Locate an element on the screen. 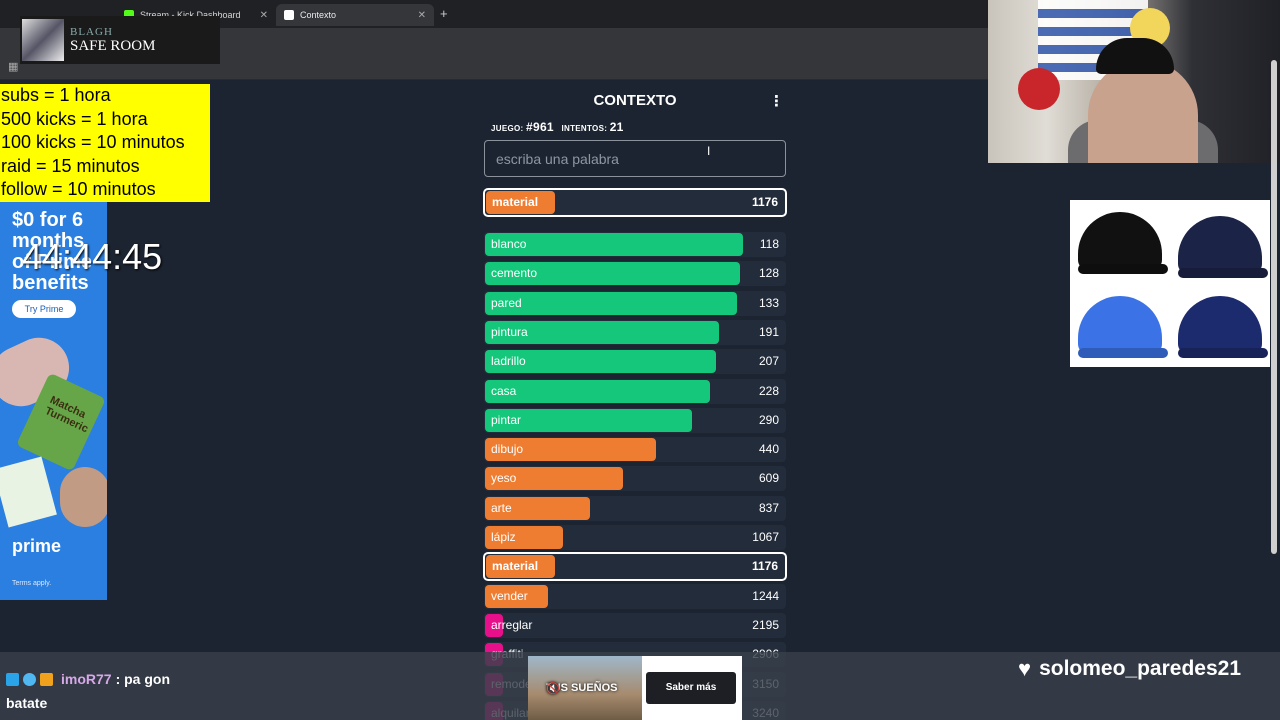 The image size is (1280, 720). menu-dots-icon: ⋮ is located at coordinates (776, 101).